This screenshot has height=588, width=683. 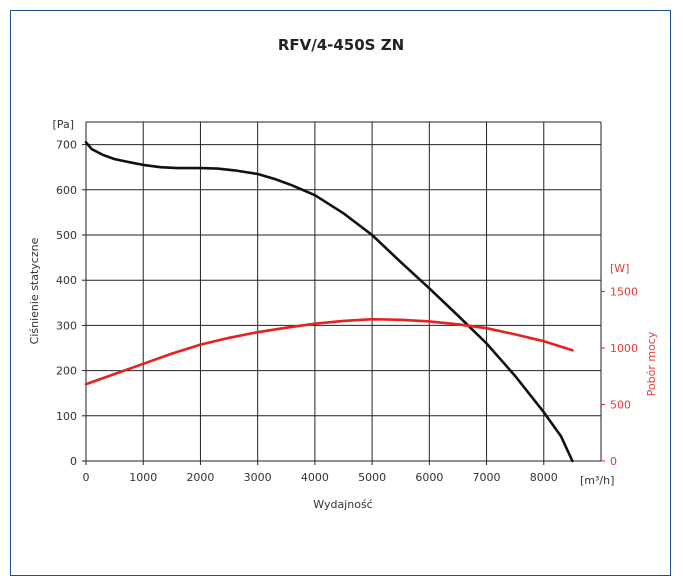 What do you see at coordinates (73, 461) in the screenshot?
I see `y-tick-label: 0` at bounding box center [73, 461].